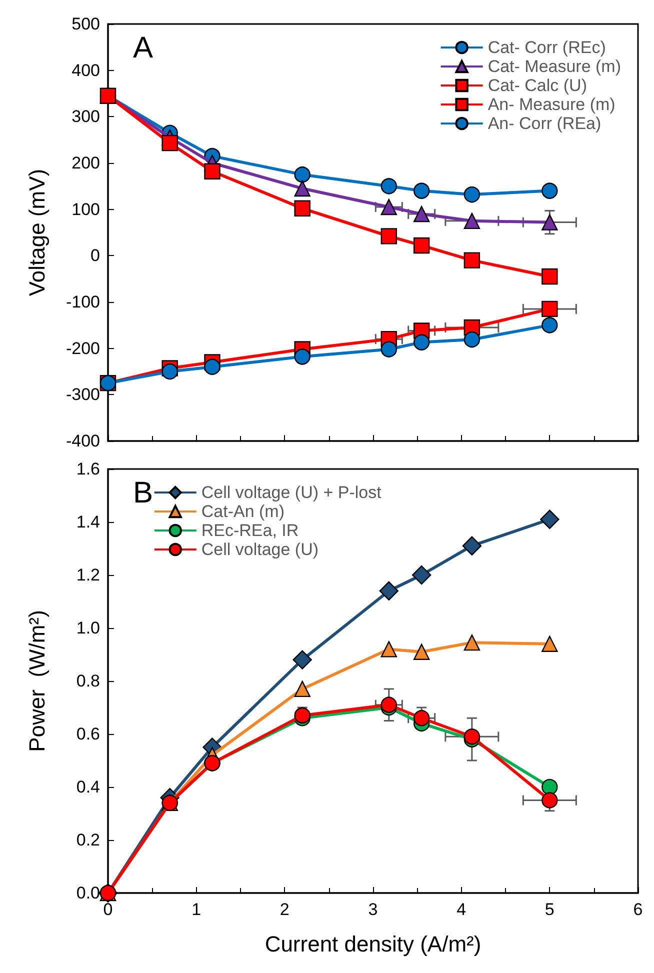 This screenshot has height=973, width=654. What do you see at coordinates (88, 893) in the screenshot?
I see `y-tick-label: 0.0` at bounding box center [88, 893].